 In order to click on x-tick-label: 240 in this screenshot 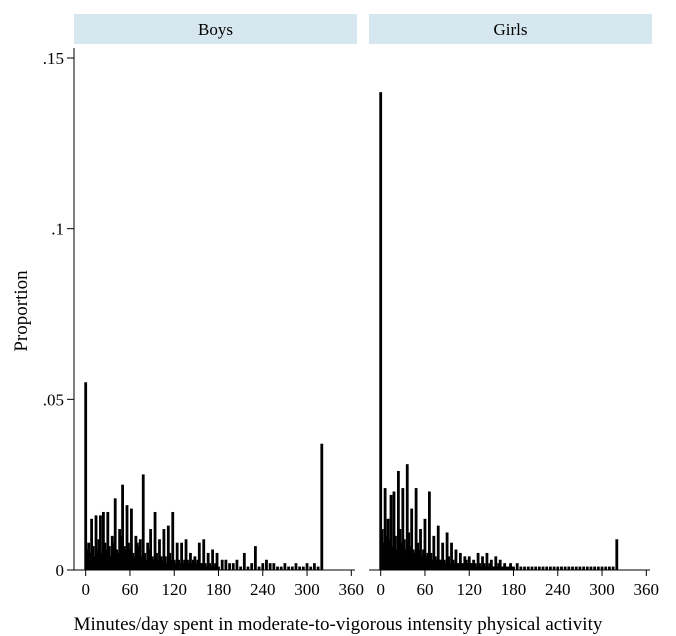, I will do `click(263, 589)`.